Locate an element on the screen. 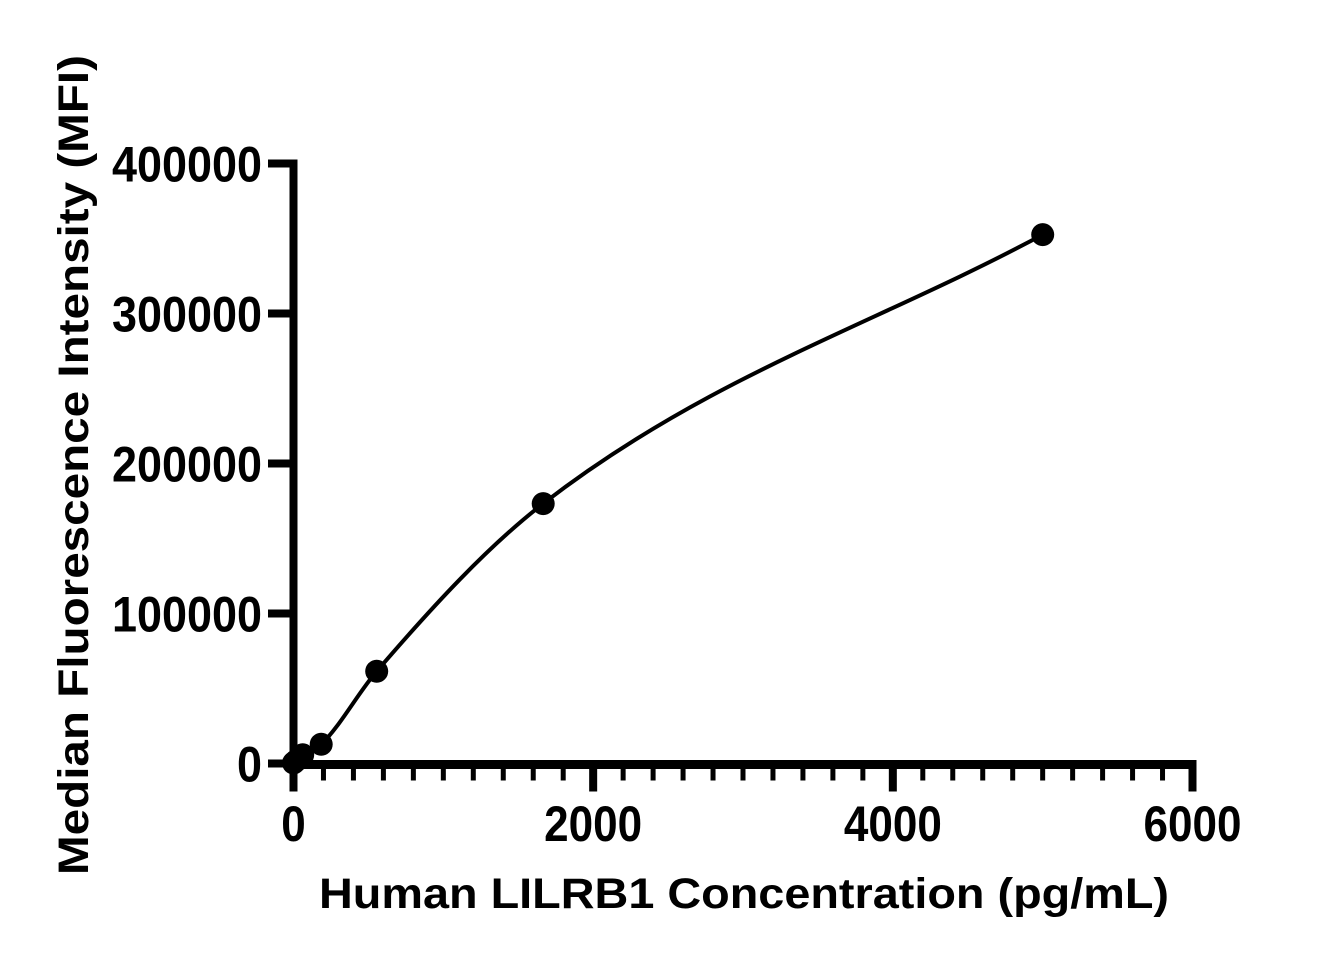 The width and height of the screenshot is (1332, 969). y-axis-title: Median Fluorescence Intensity (MFI) is located at coordinates (74, 465).